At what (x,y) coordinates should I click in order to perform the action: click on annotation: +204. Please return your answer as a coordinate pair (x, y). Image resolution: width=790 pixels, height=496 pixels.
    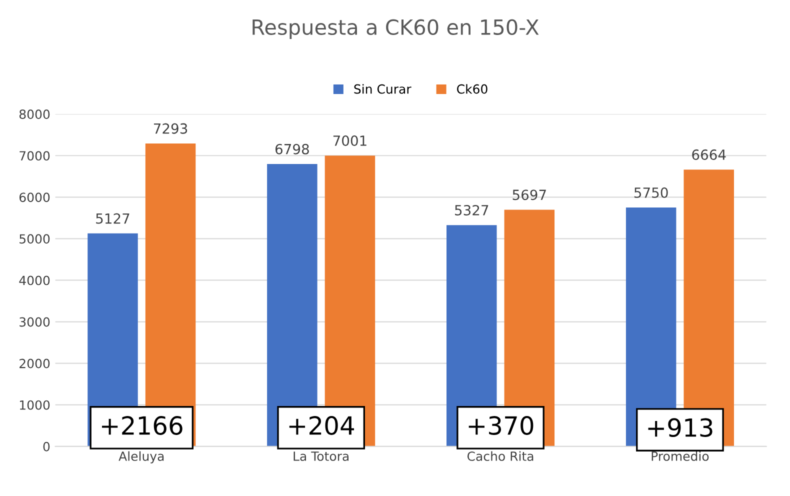
    Looking at the image, I should click on (321, 425).